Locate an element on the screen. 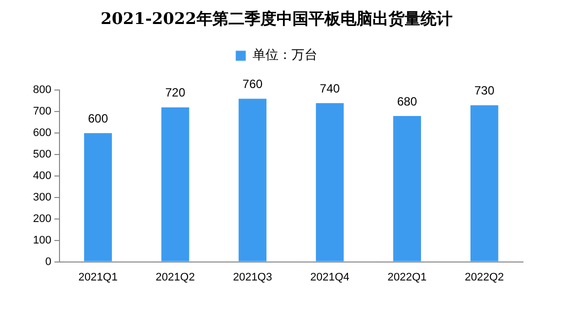  y-tick-label: 800 is located at coordinates (42, 90).